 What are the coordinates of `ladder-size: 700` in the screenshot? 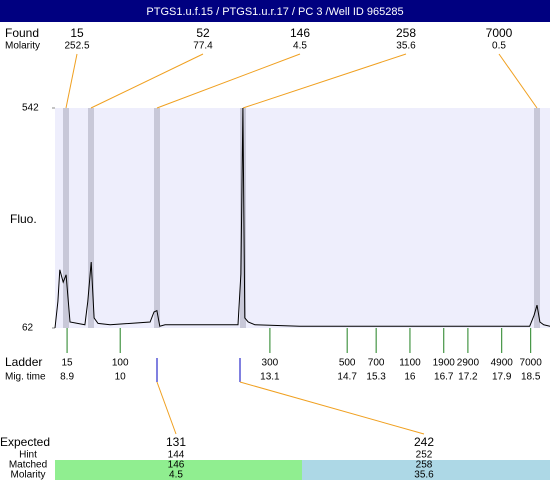 It's located at (376, 363).